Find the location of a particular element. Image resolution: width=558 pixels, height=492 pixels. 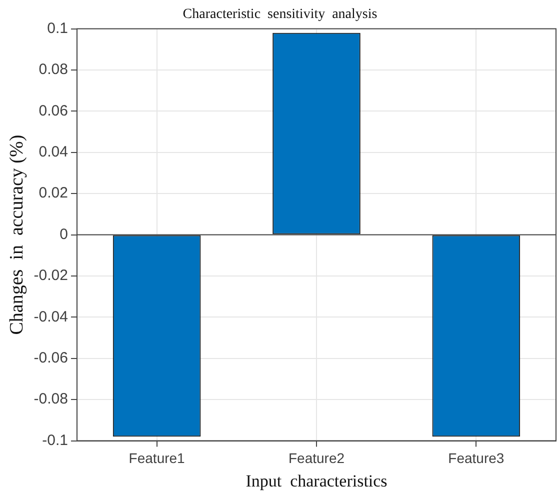

y-tick-label: -0.1 is located at coordinates (55, 440).